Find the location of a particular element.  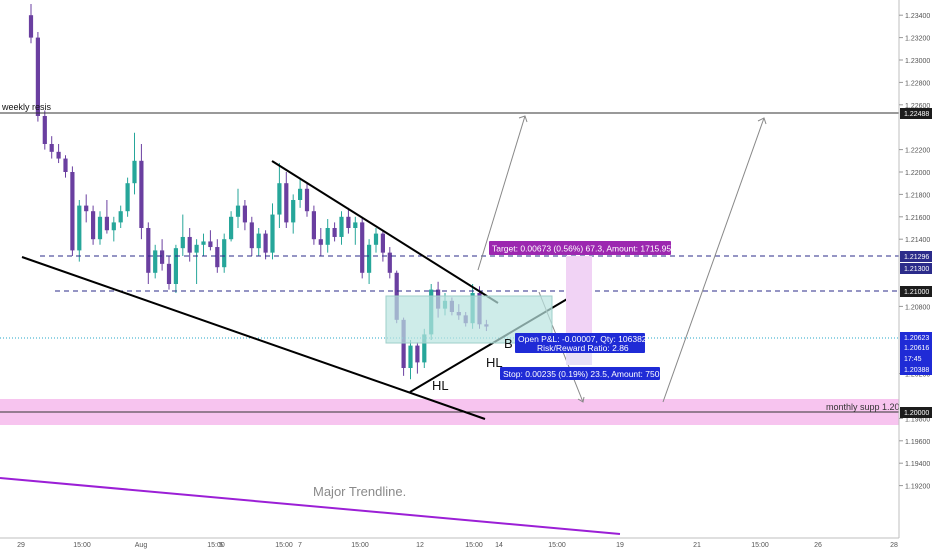

badge-121300: 1.21300 is located at coordinates (916, 268).